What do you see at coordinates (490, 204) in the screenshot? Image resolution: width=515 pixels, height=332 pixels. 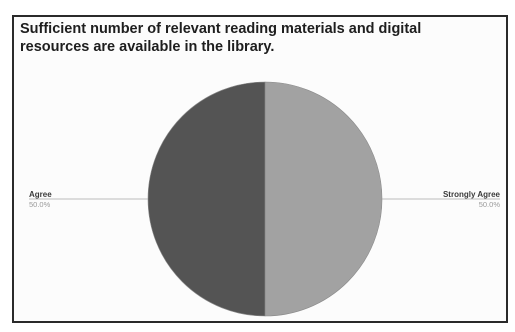 I see `slice-percent-strongly-agree: 50.0%` at bounding box center [490, 204].